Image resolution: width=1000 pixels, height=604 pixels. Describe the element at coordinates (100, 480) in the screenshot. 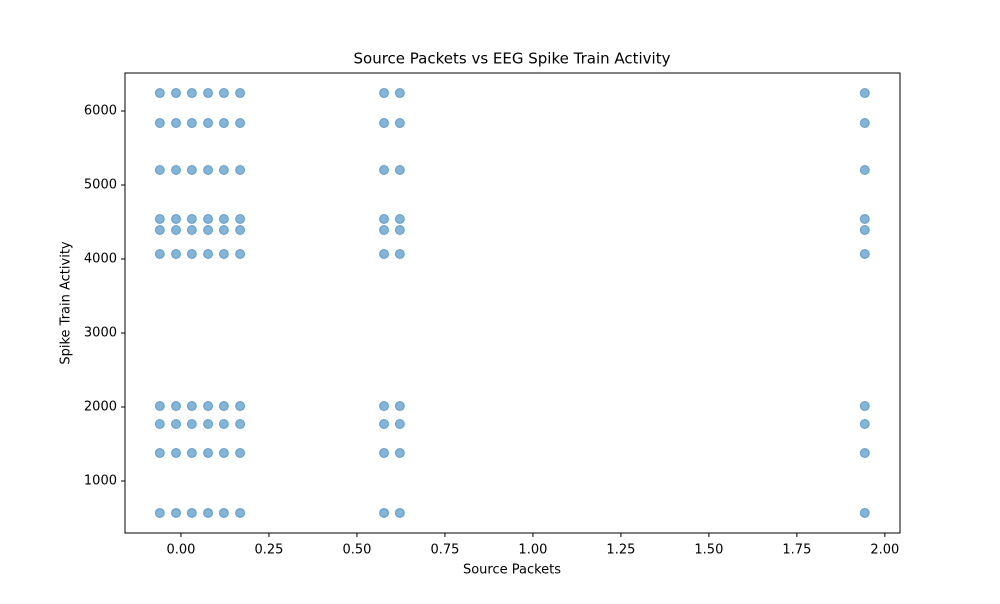

I see `y-tick-label: 1000` at that location.